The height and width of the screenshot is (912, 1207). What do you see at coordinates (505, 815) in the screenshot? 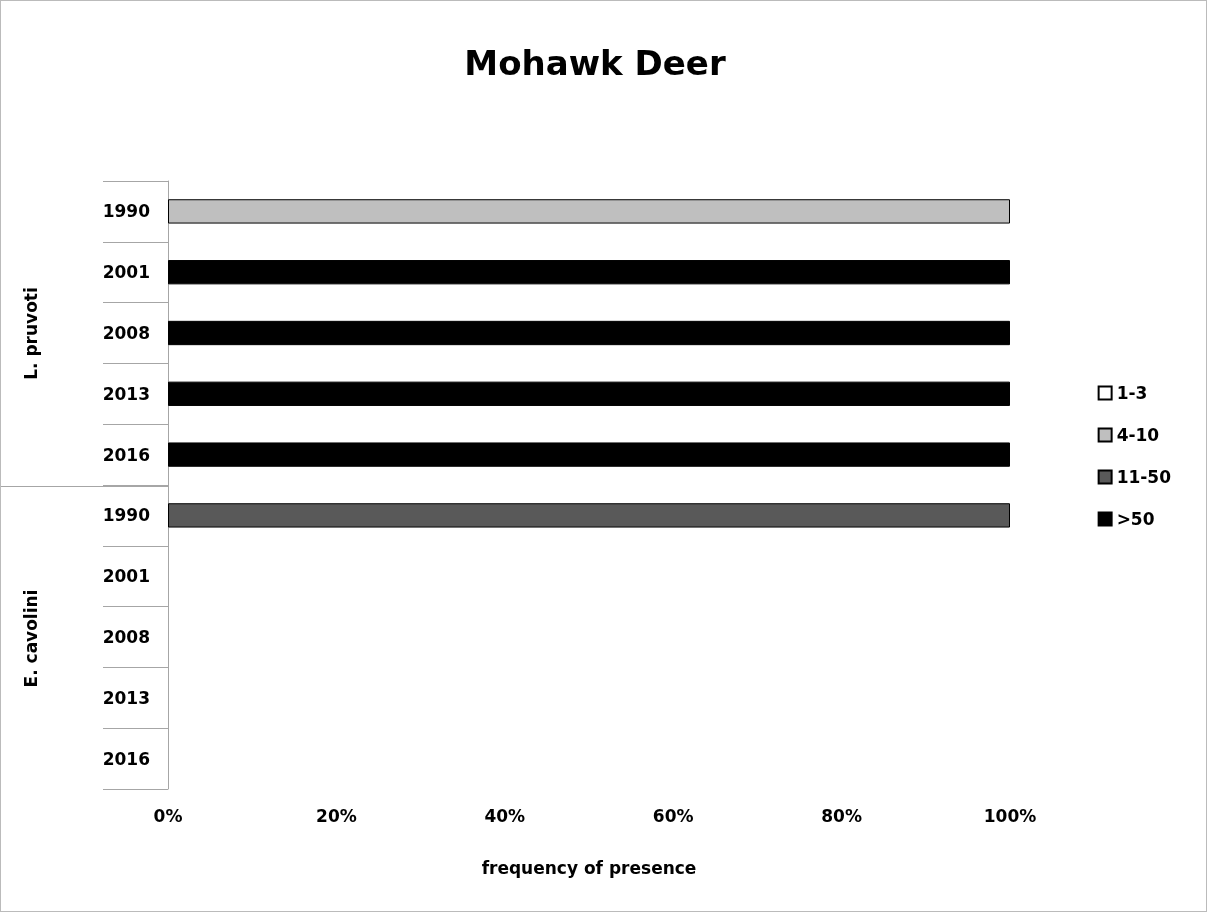
I see `x-tick-label: 40%` at bounding box center [505, 815].